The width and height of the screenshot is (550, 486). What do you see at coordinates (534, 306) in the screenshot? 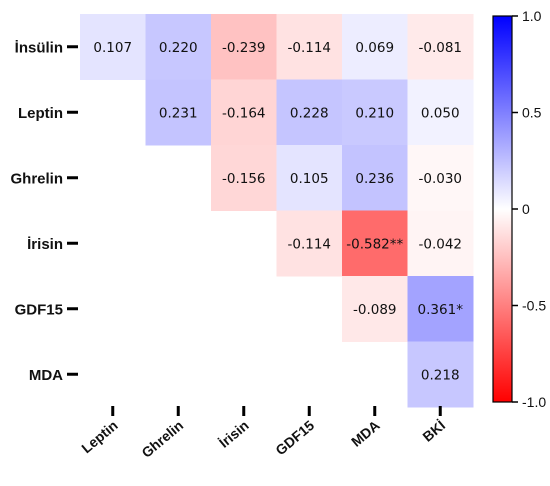
I see `colorbar-tick-label: -0.5` at bounding box center [534, 306].